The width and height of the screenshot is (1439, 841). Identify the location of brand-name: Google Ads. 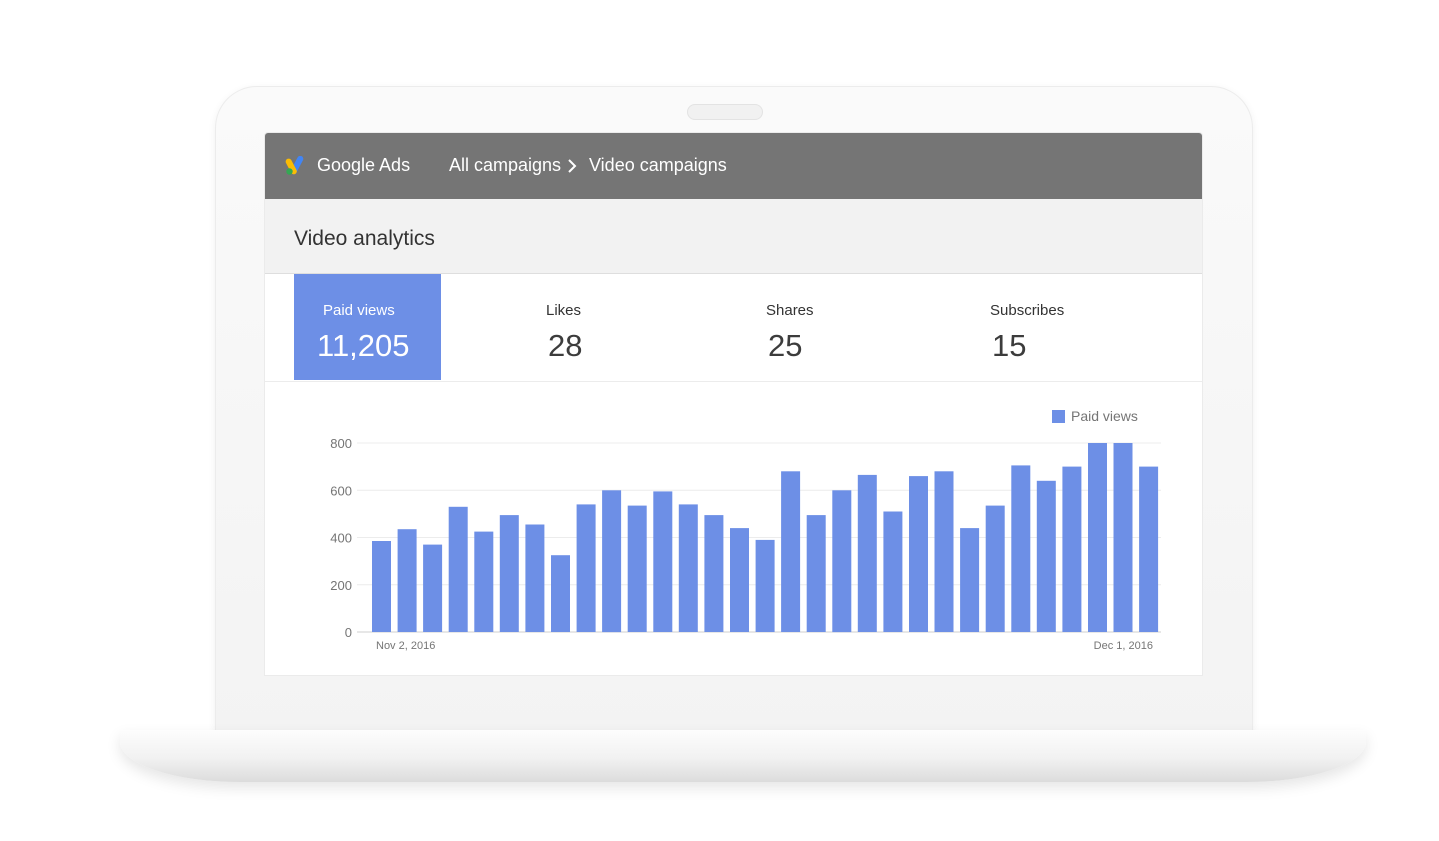
(364, 165).